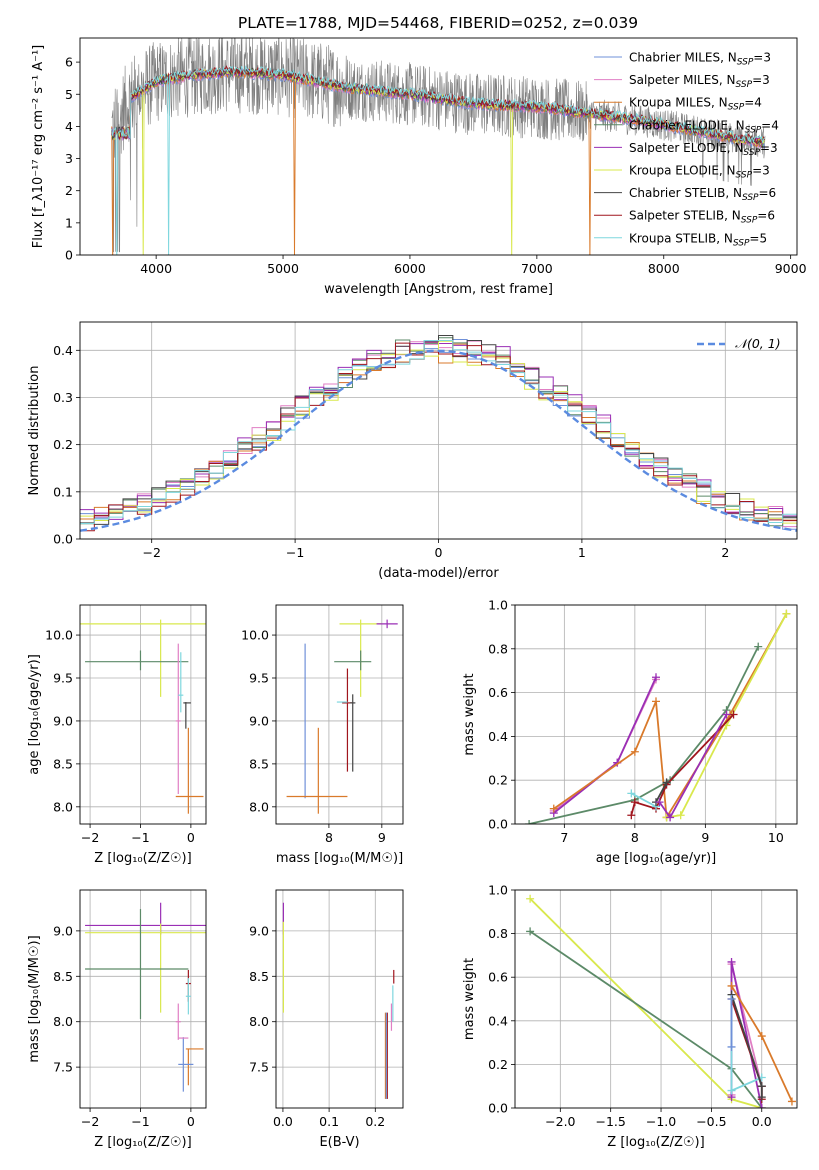 The height and width of the screenshot is (1170, 819). What do you see at coordinates (438, 160) in the screenshot?
I see `model-spectrum-kroupa-stelib` at bounding box center [438, 160].